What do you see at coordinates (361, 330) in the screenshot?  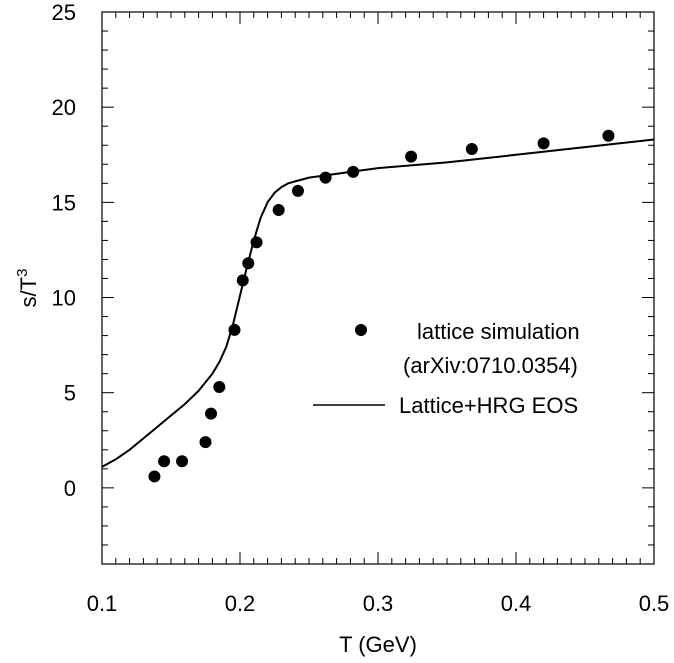 I see `legend-marker-points` at bounding box center [361, 330].